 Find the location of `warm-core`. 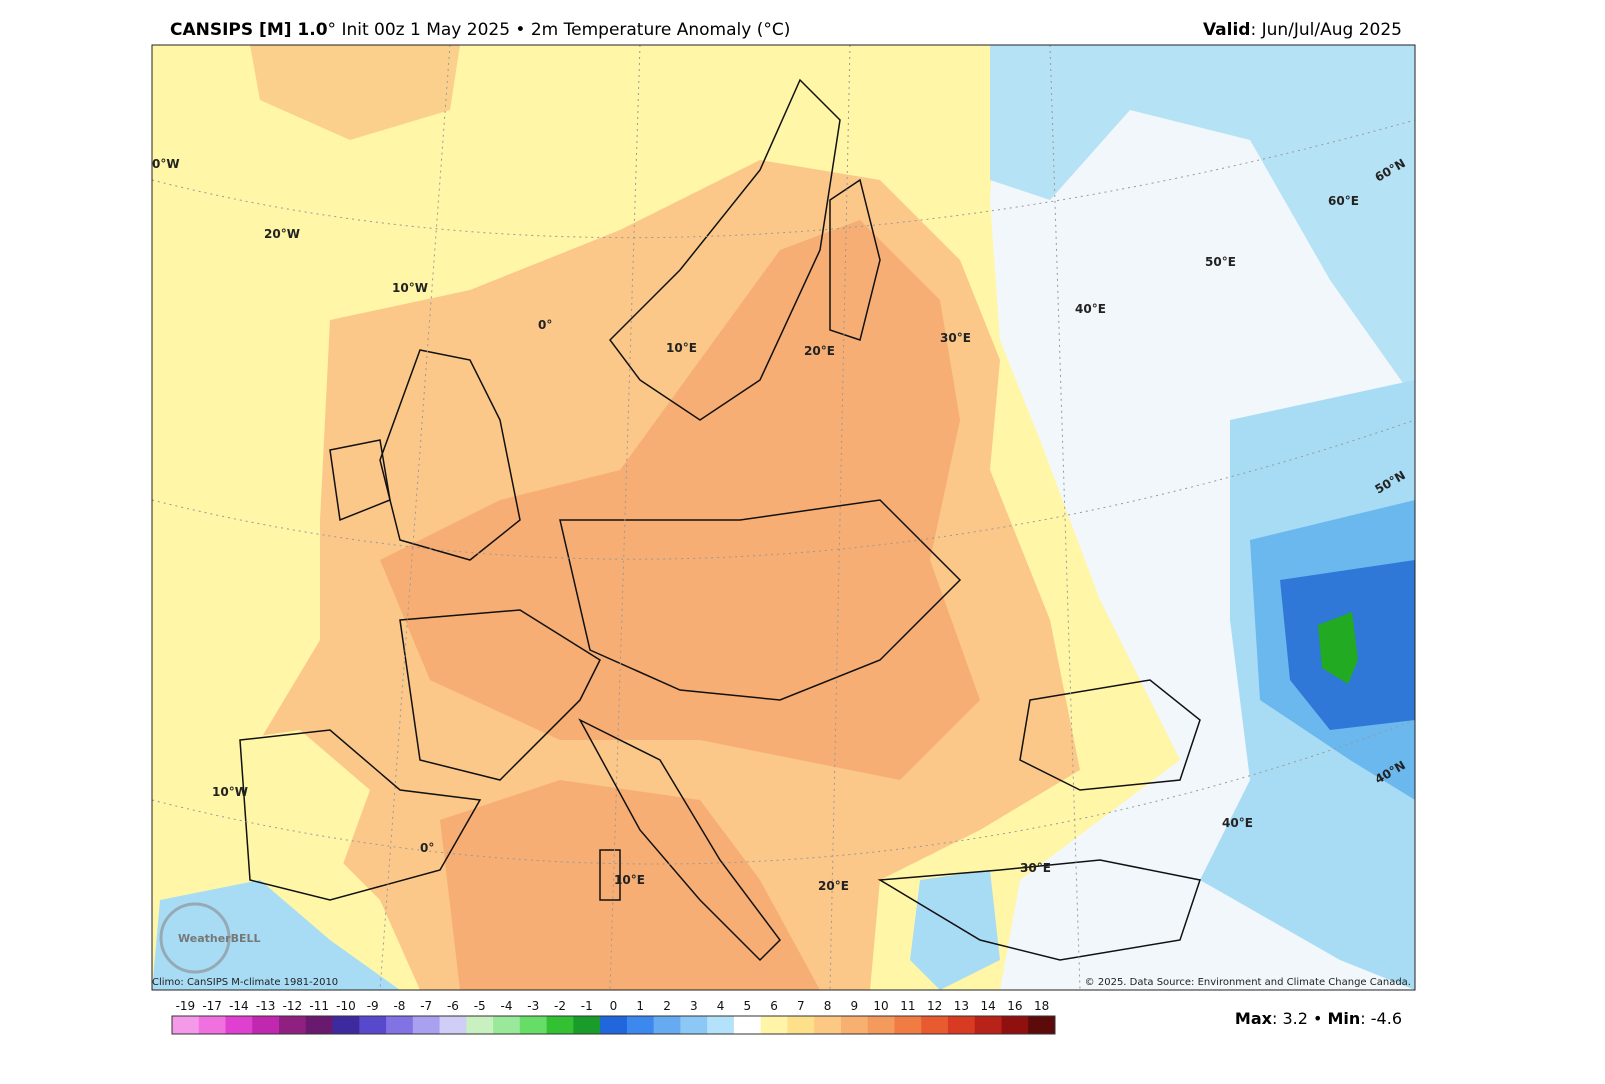

warm-core is located at coordinates (630, 885).